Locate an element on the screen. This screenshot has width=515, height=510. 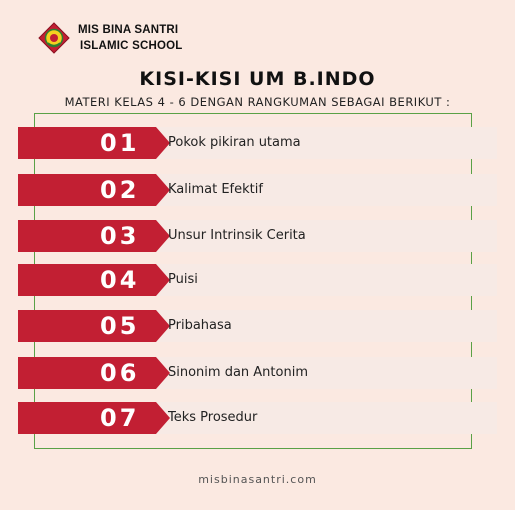
website-link: misbinasantri.com is located at coordinates (257, 479).